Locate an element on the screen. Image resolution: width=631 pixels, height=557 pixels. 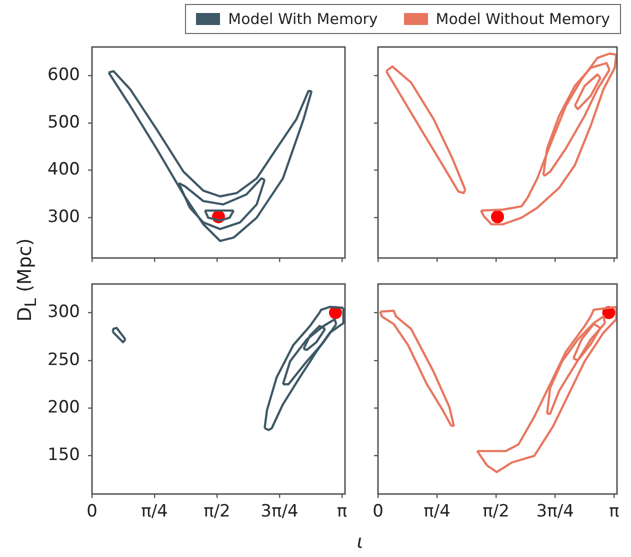
y-tick-label: 600 is located at coordinates (64, 74).